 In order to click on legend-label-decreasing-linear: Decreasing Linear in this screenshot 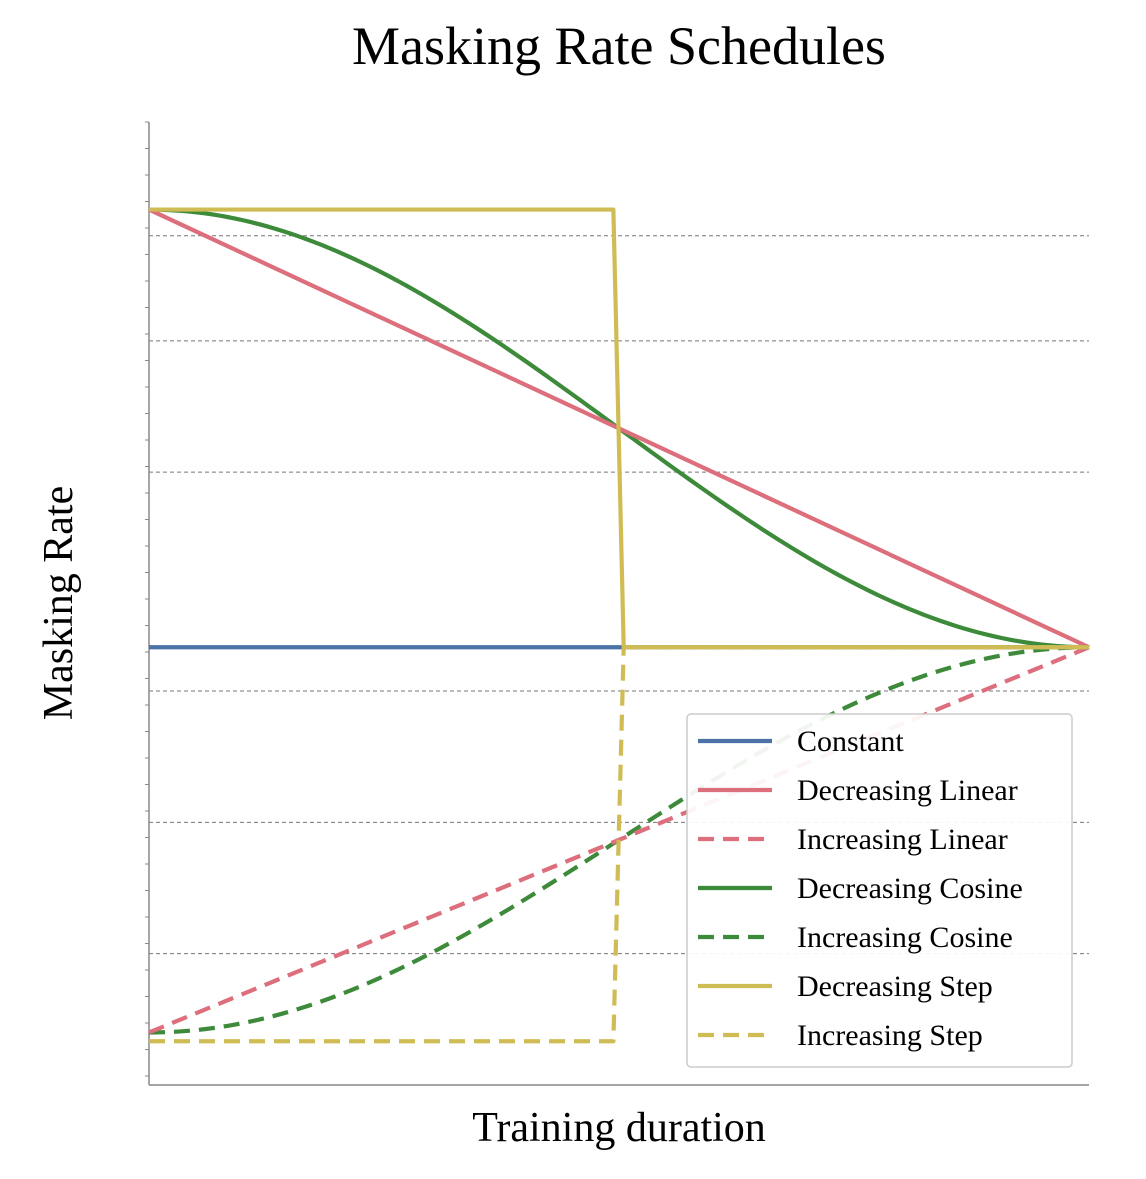, I will do `click(907, 790)`.